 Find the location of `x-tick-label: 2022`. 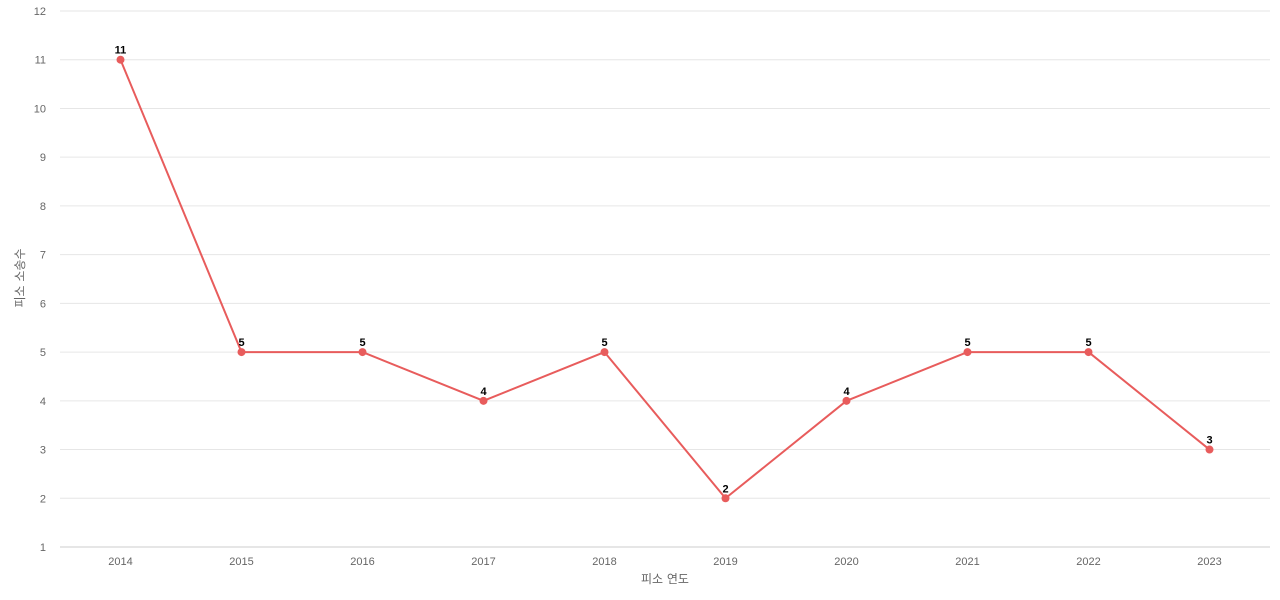

x-tick-label: 2022 is located at coordinates (1088, 562).